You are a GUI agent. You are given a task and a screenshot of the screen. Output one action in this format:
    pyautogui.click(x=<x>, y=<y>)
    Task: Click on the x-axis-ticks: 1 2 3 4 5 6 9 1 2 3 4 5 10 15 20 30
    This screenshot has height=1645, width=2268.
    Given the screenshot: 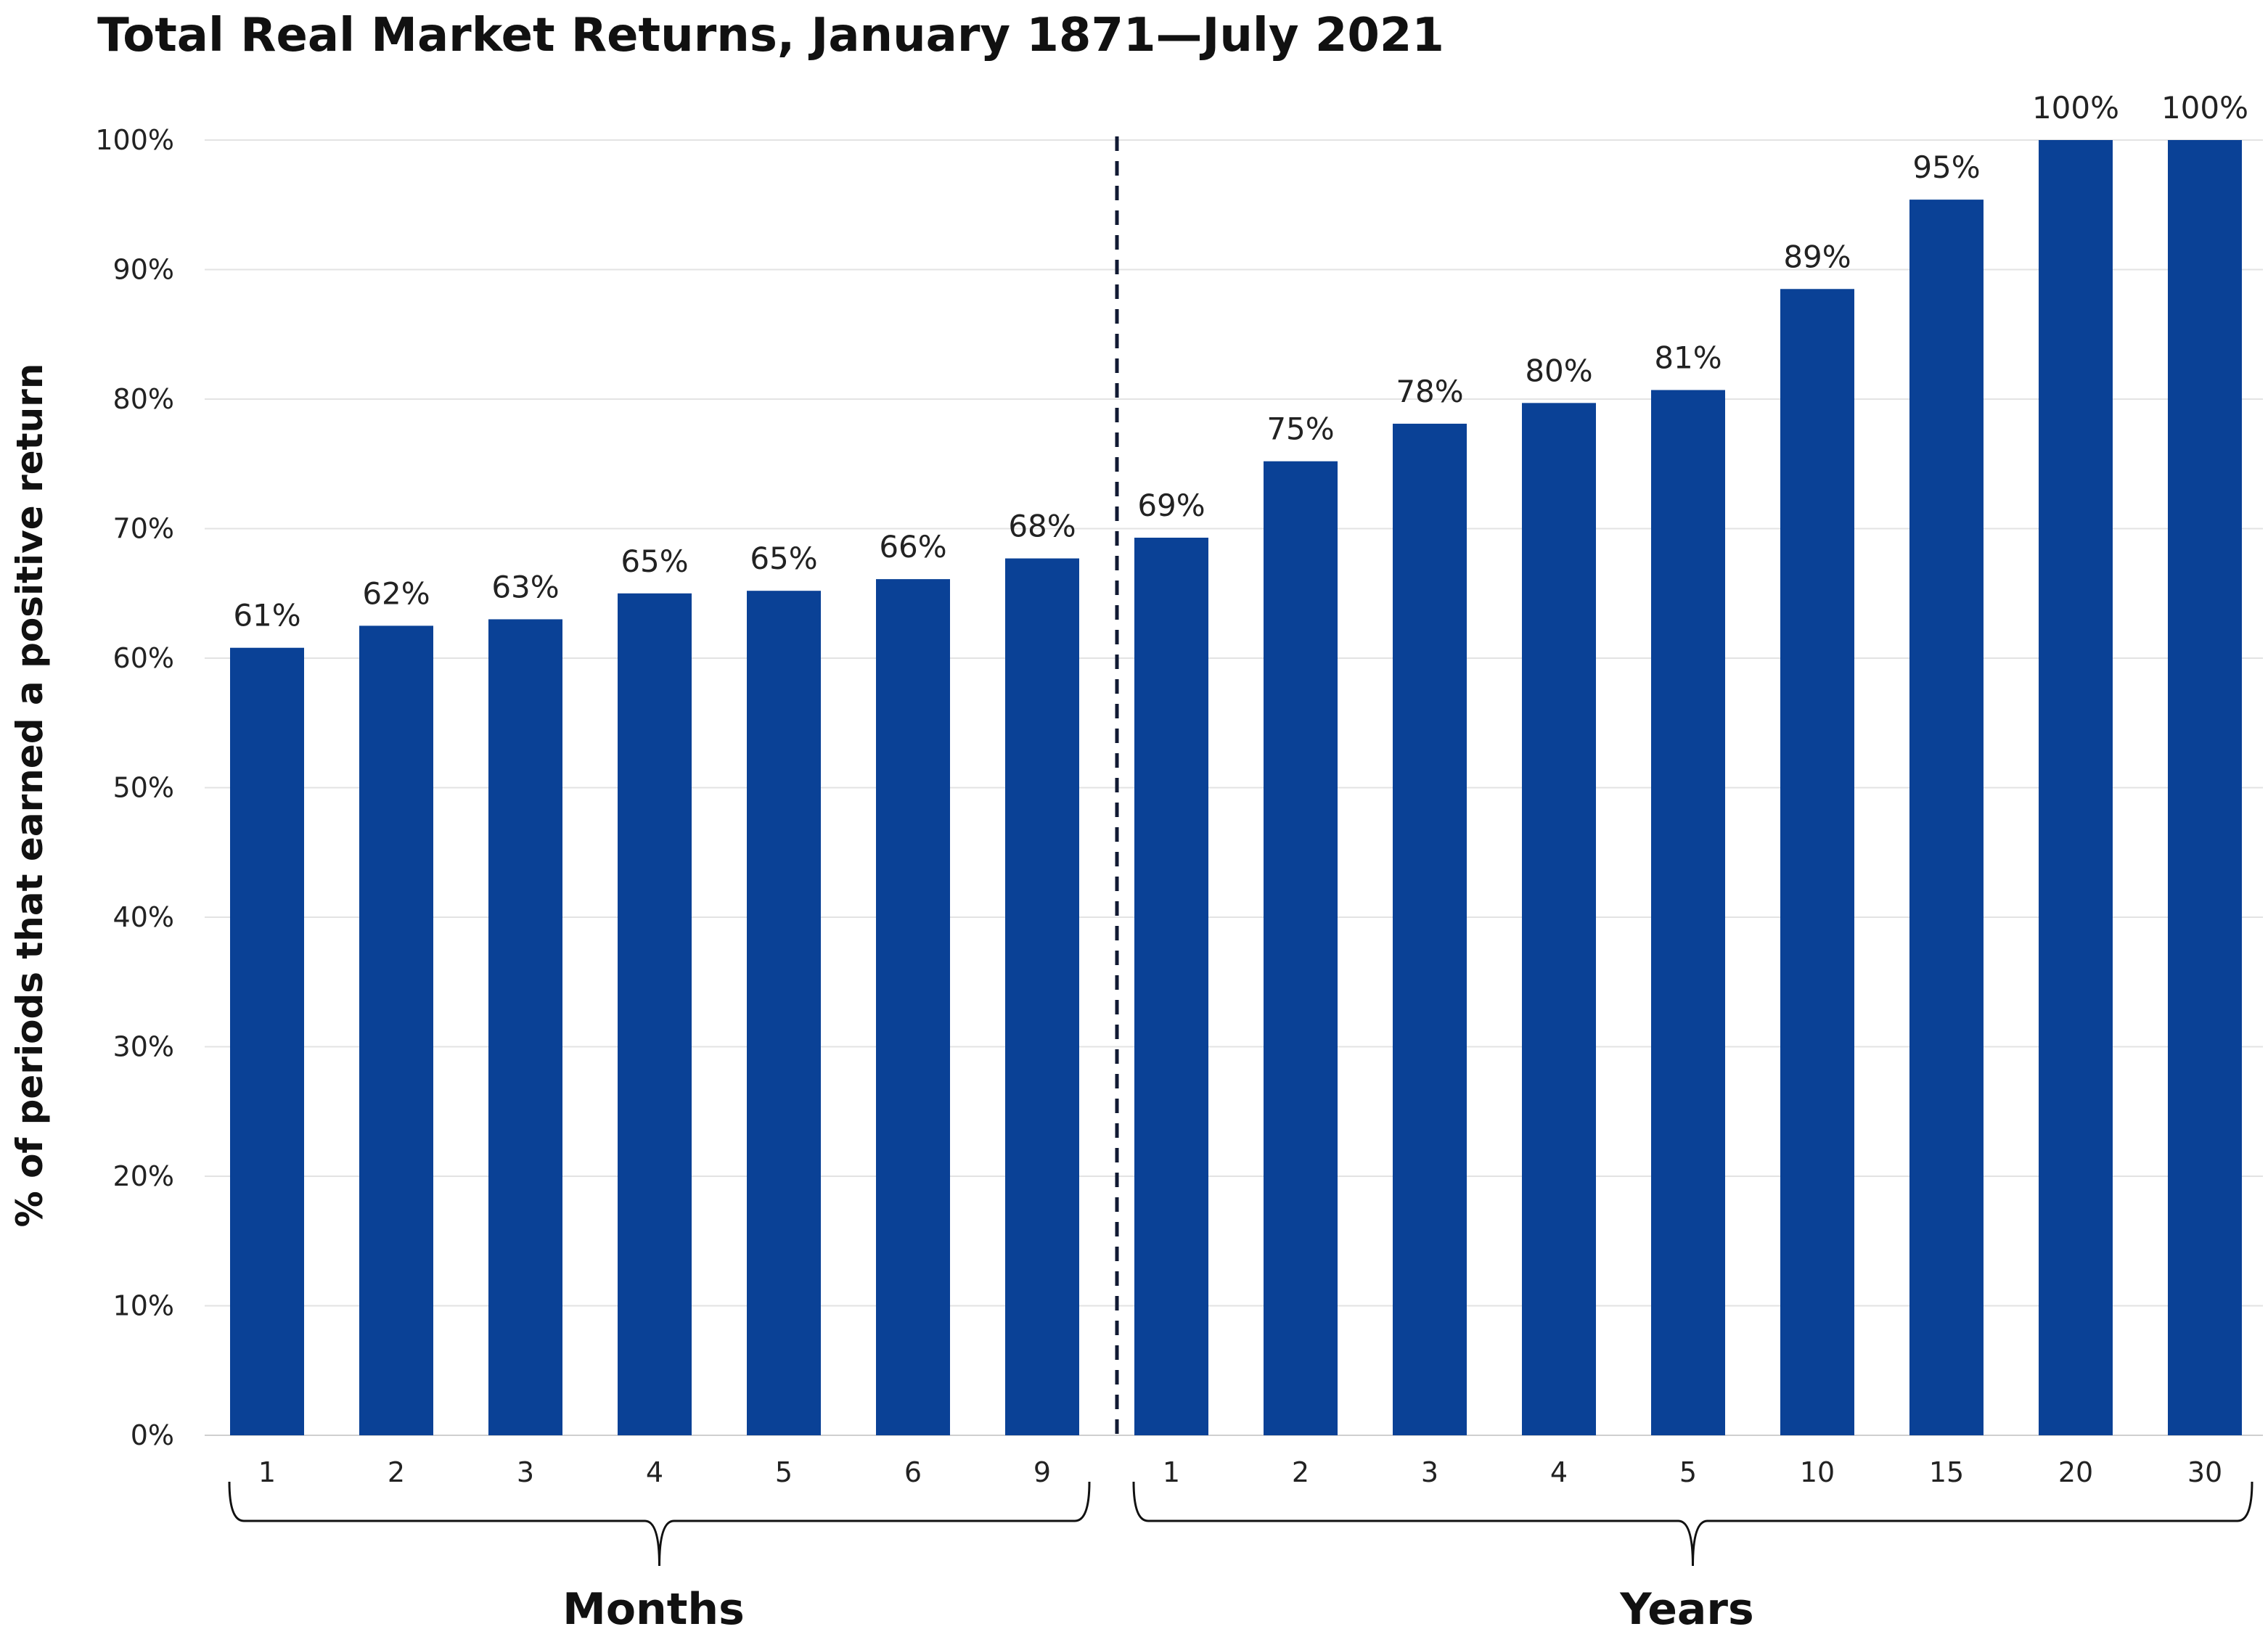 What is the action you would take?
    pyautogui.click(x=1240, y=1472)
    